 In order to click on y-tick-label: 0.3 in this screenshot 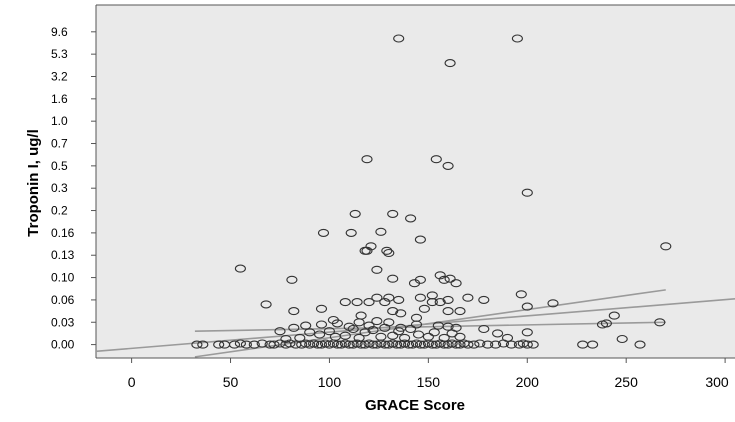, I will do `click(59, 188)`.